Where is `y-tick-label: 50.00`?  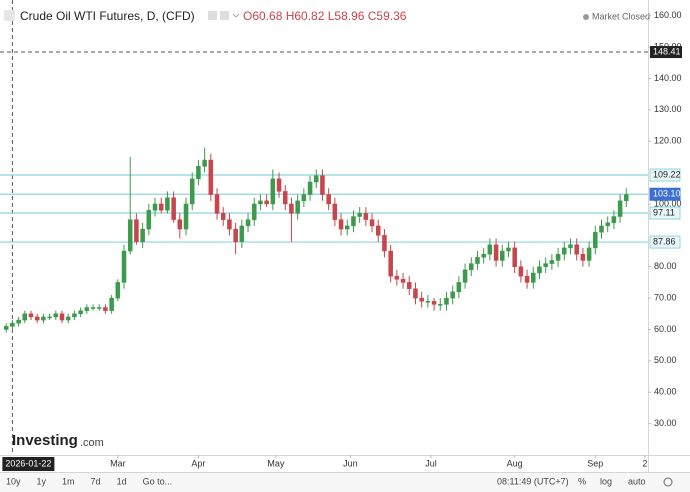
y-tick-label: 50.00 is located at coordinates (665, 360).